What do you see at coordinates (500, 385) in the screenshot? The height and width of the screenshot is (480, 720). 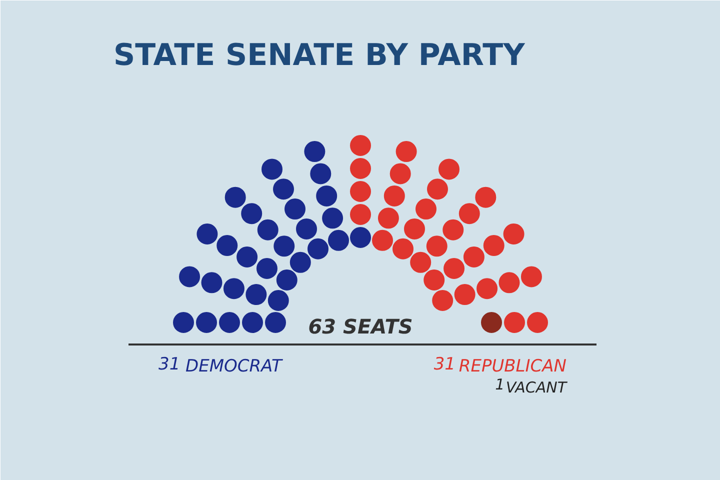 I see `data-label: 1` at bounding box center [500, 385].